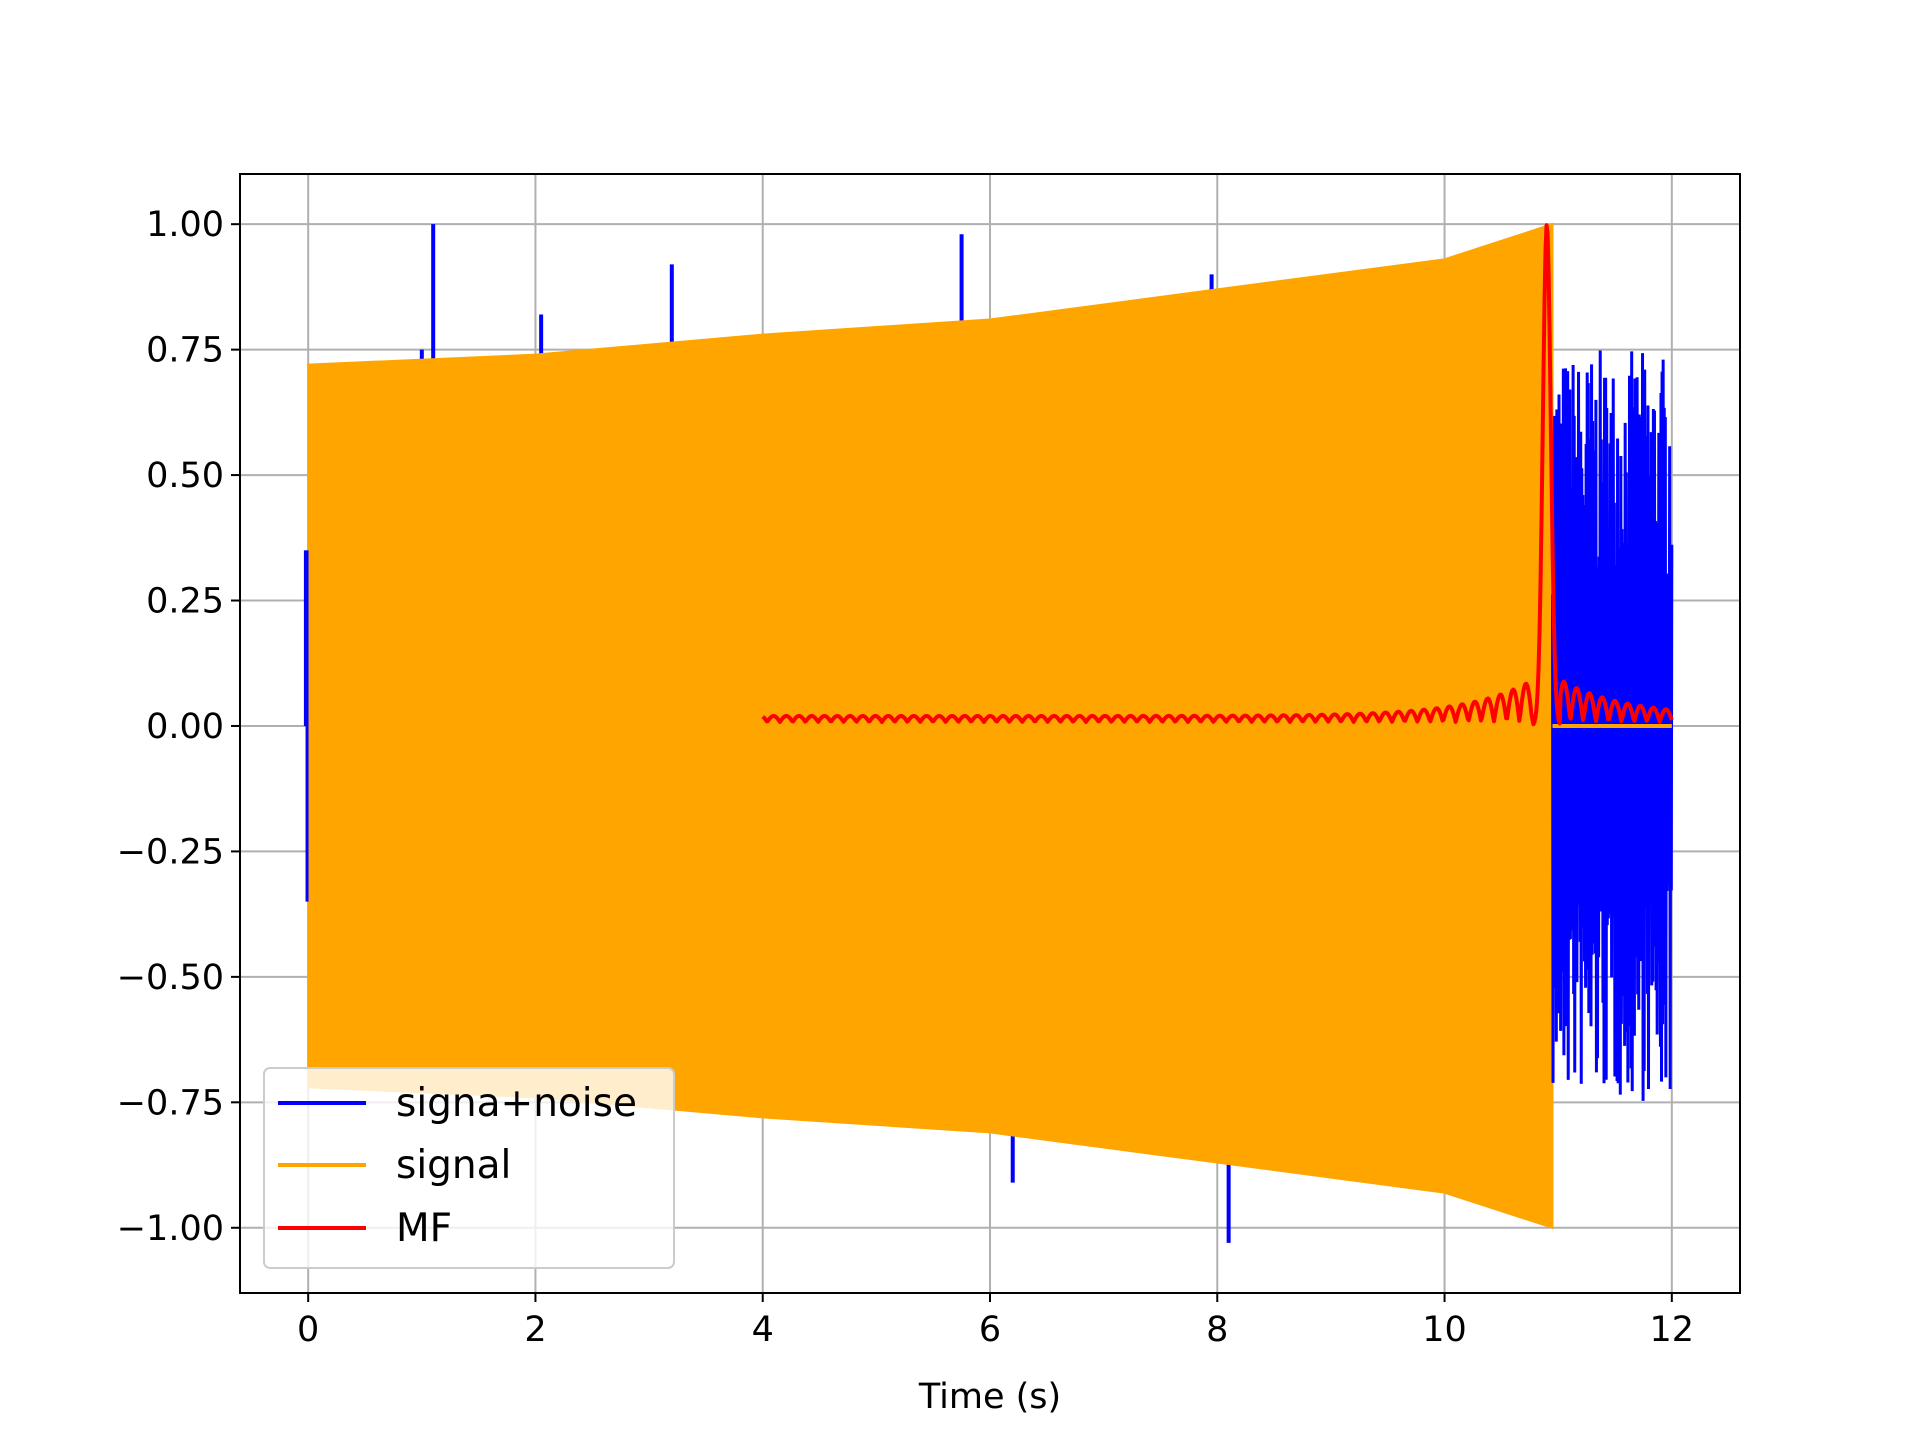 This screenshot has width=1920, height=1440. Describe the element at coordinates (185, 476) in the screenshot. I see `y-tick-label: 0.50` at that location.